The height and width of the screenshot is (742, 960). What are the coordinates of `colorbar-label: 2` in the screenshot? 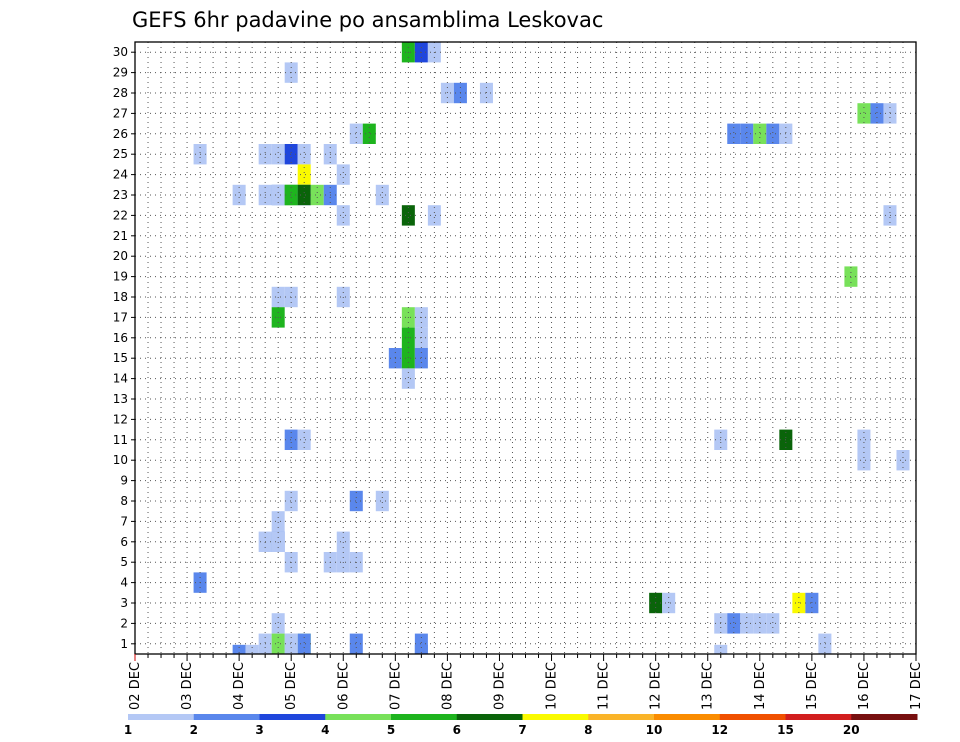 It's located at (194, 730).